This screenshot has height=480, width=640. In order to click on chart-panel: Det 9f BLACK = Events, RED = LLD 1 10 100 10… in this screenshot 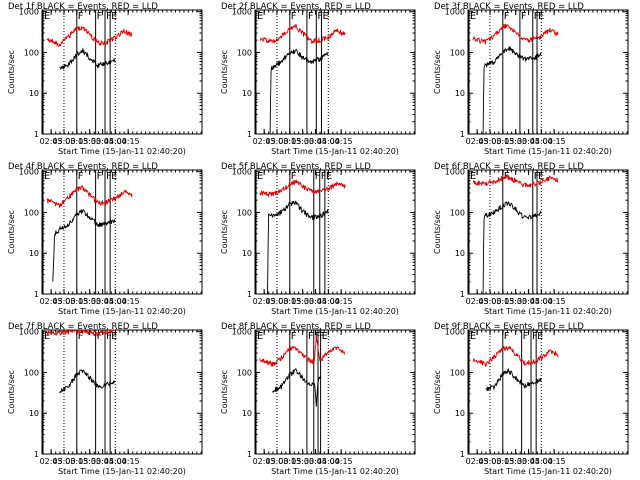, I will do `click(531, 399)`.